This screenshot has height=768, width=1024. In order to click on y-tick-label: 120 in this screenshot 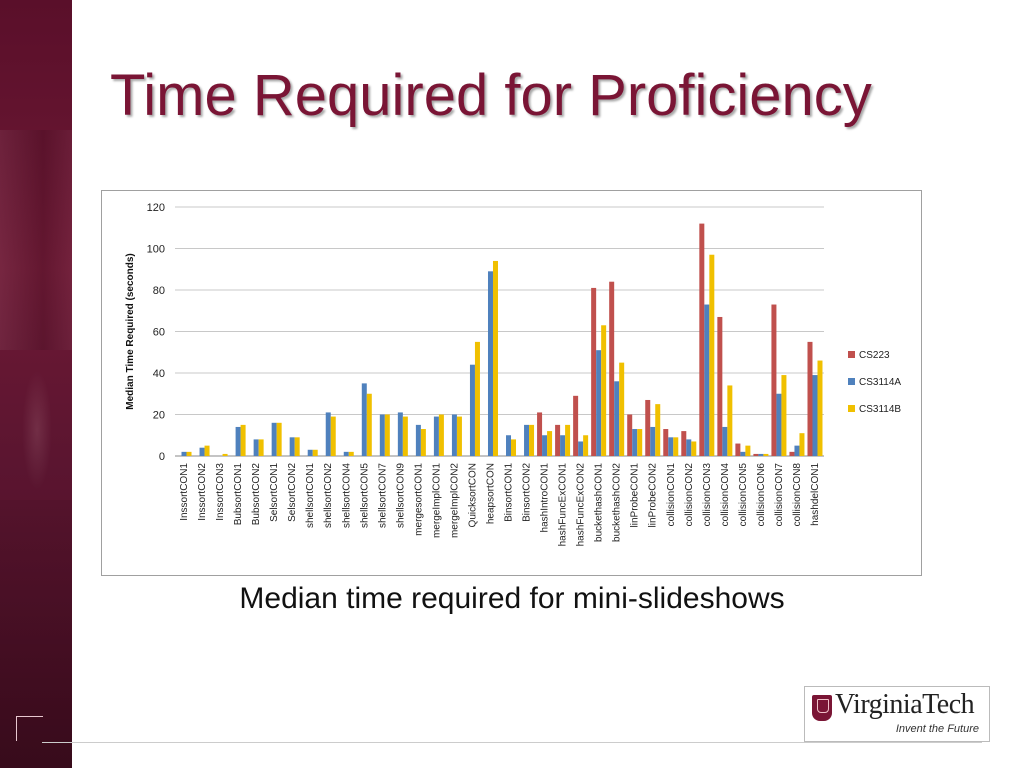, I will do `click(156, 208)`.